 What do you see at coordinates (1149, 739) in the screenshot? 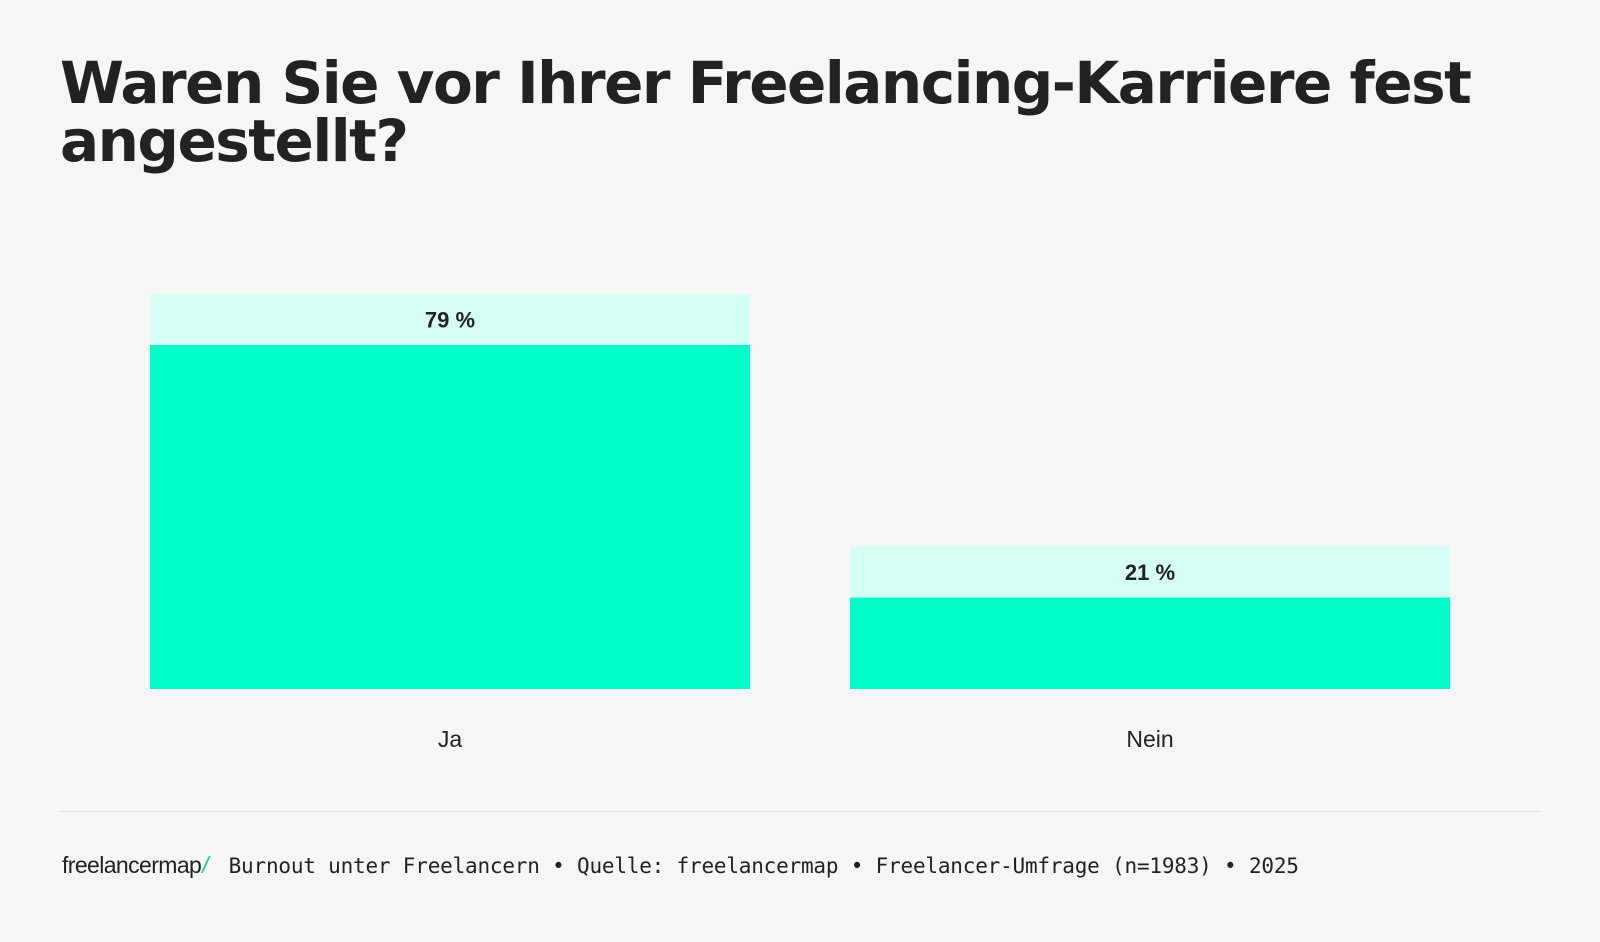
I see `category-label-nein: Nein` at bounding box center [1149, 739].